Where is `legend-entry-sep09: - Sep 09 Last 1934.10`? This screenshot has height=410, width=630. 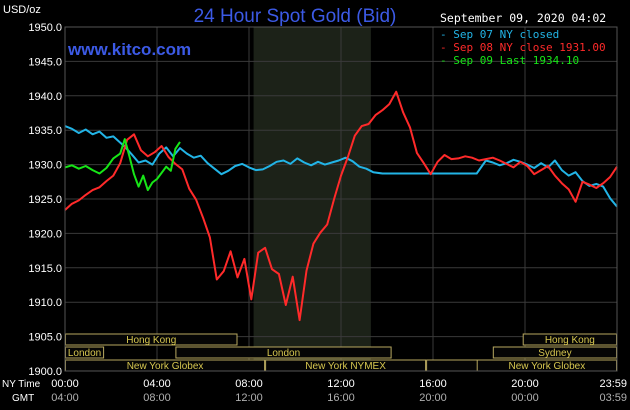 legend-entry-sep09: - Sep 09 Last 1934.10 is located at coordinates (509, 60).